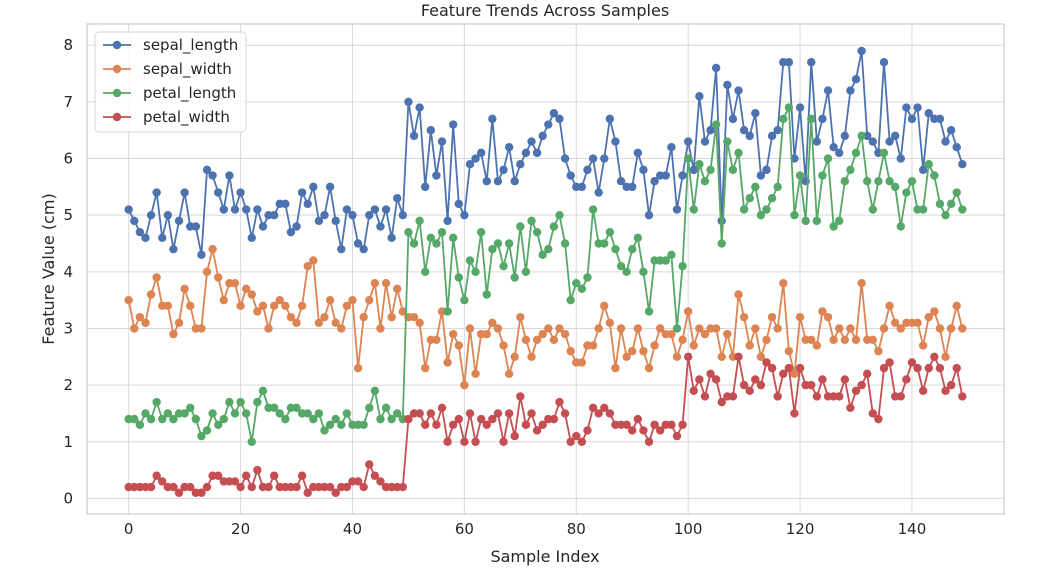 Image resolution: width=1040 pixels, height=570 pixels. I want to click on legend-swatch-marker, so click(117, 69).